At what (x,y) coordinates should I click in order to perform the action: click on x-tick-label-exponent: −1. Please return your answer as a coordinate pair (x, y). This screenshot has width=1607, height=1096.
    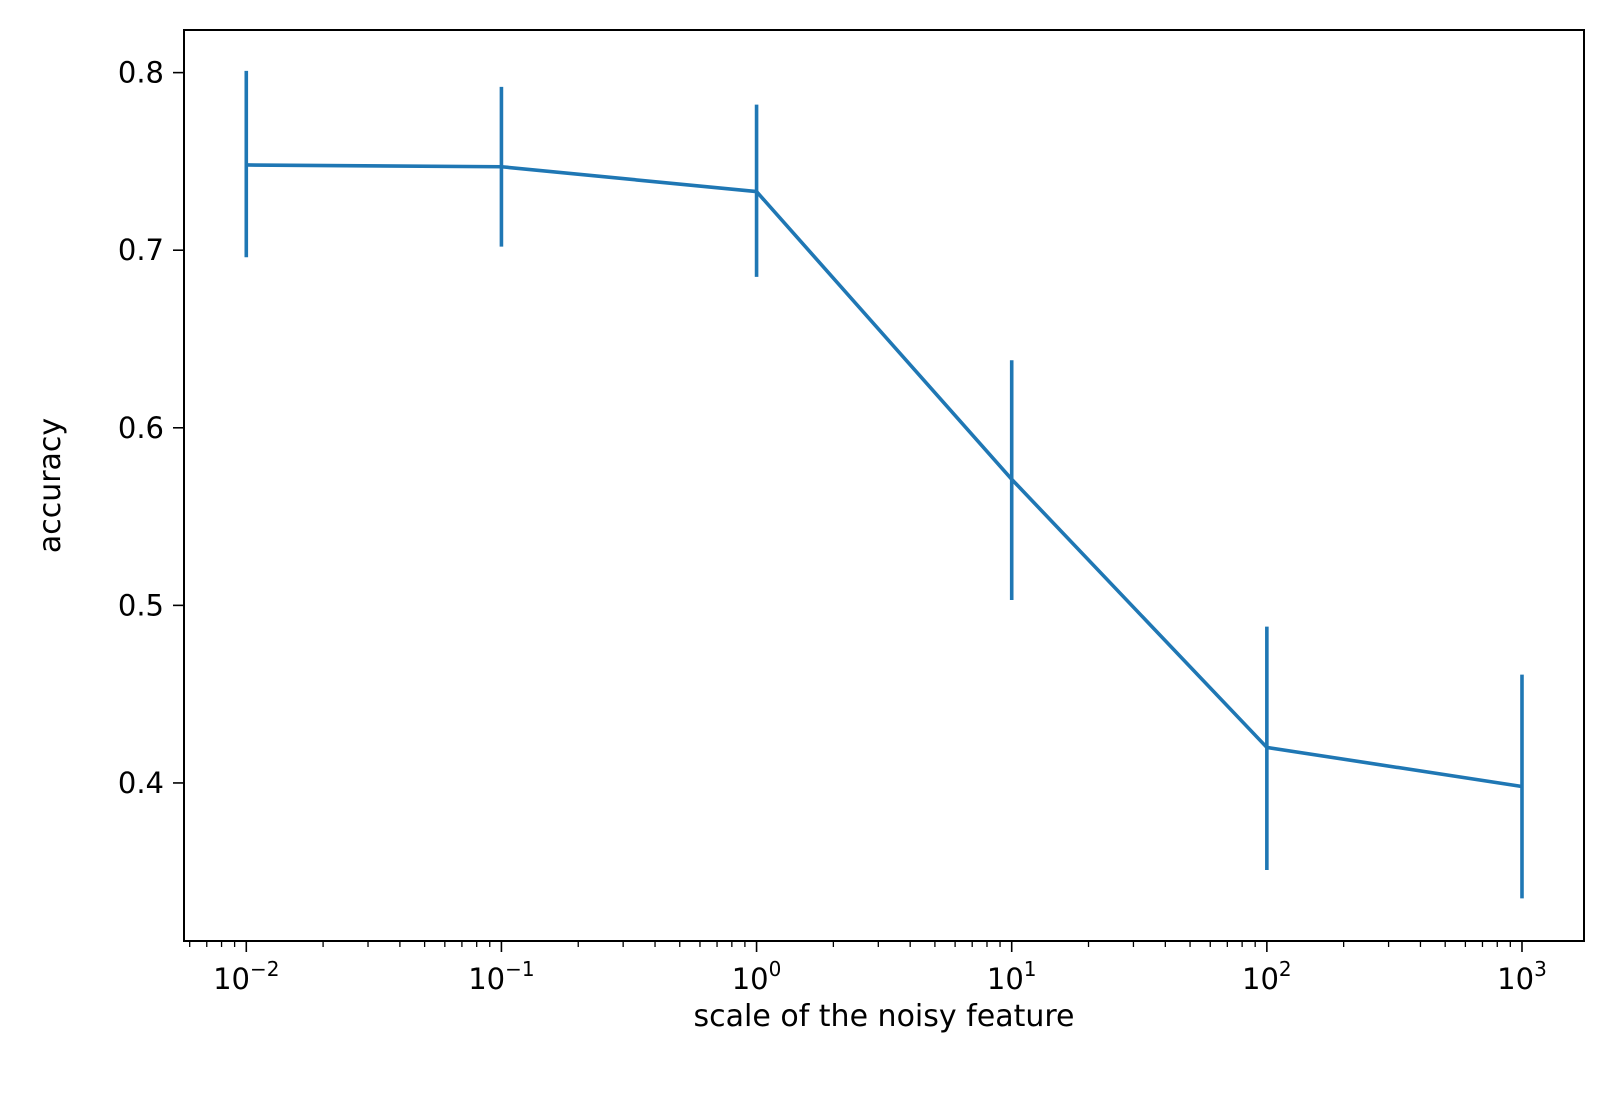
    Looking at the image, I should click on (519, 969).